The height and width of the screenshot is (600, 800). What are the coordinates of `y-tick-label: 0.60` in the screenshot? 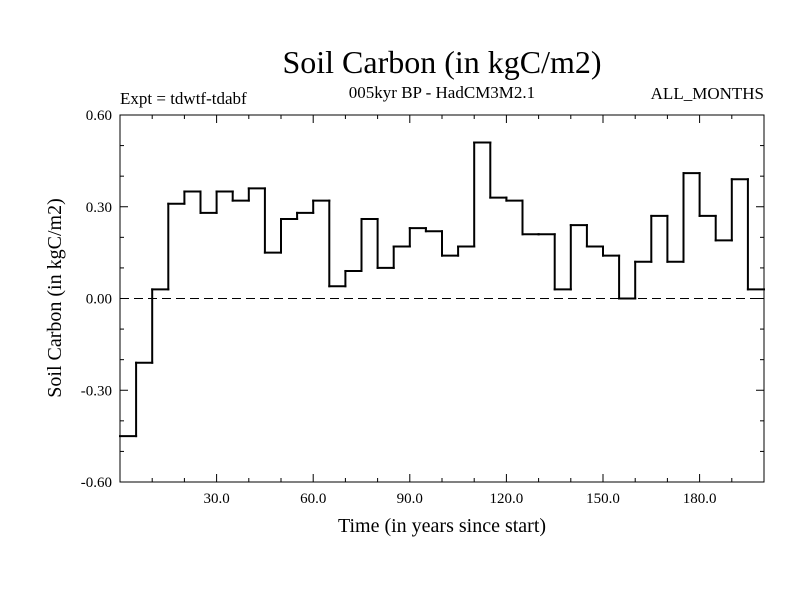 It's located at (99, 116).